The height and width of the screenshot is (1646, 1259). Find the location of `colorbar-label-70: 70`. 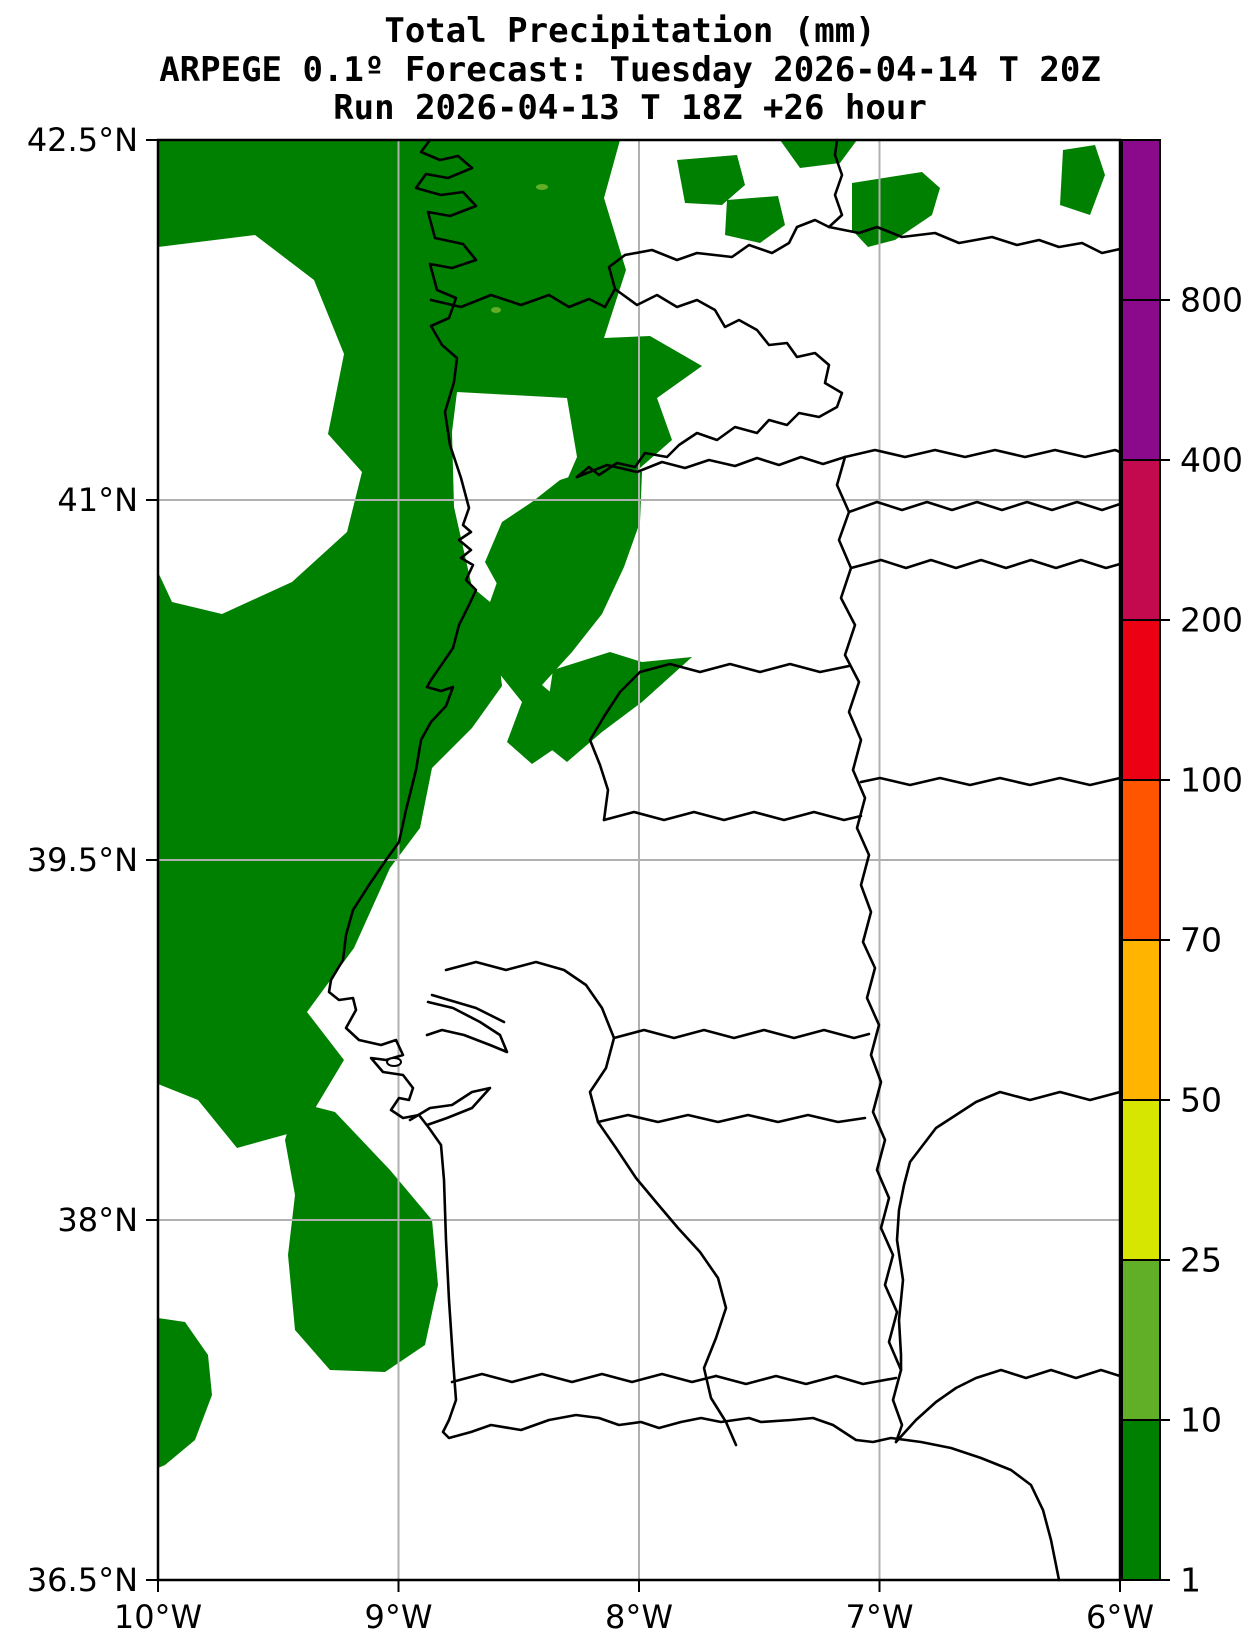

colorbar-label-70: 70 is located at coordinates (1201, 940).